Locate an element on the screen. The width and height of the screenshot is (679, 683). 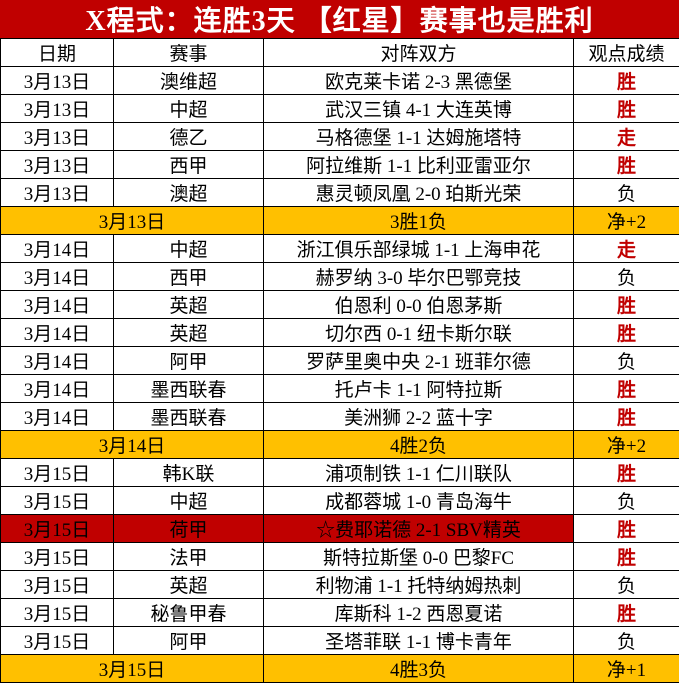
cell-match: 美洲狮 2-2 蓝十字 is located at coordinates (419, 417).